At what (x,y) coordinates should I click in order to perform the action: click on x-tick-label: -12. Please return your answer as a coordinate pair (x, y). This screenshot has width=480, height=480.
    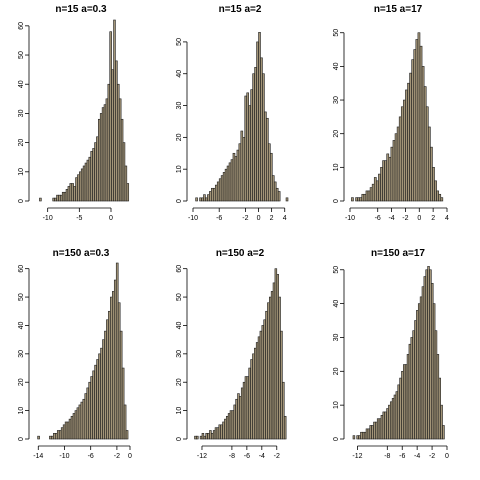
    Looking at the image, I should click on (202, 456).